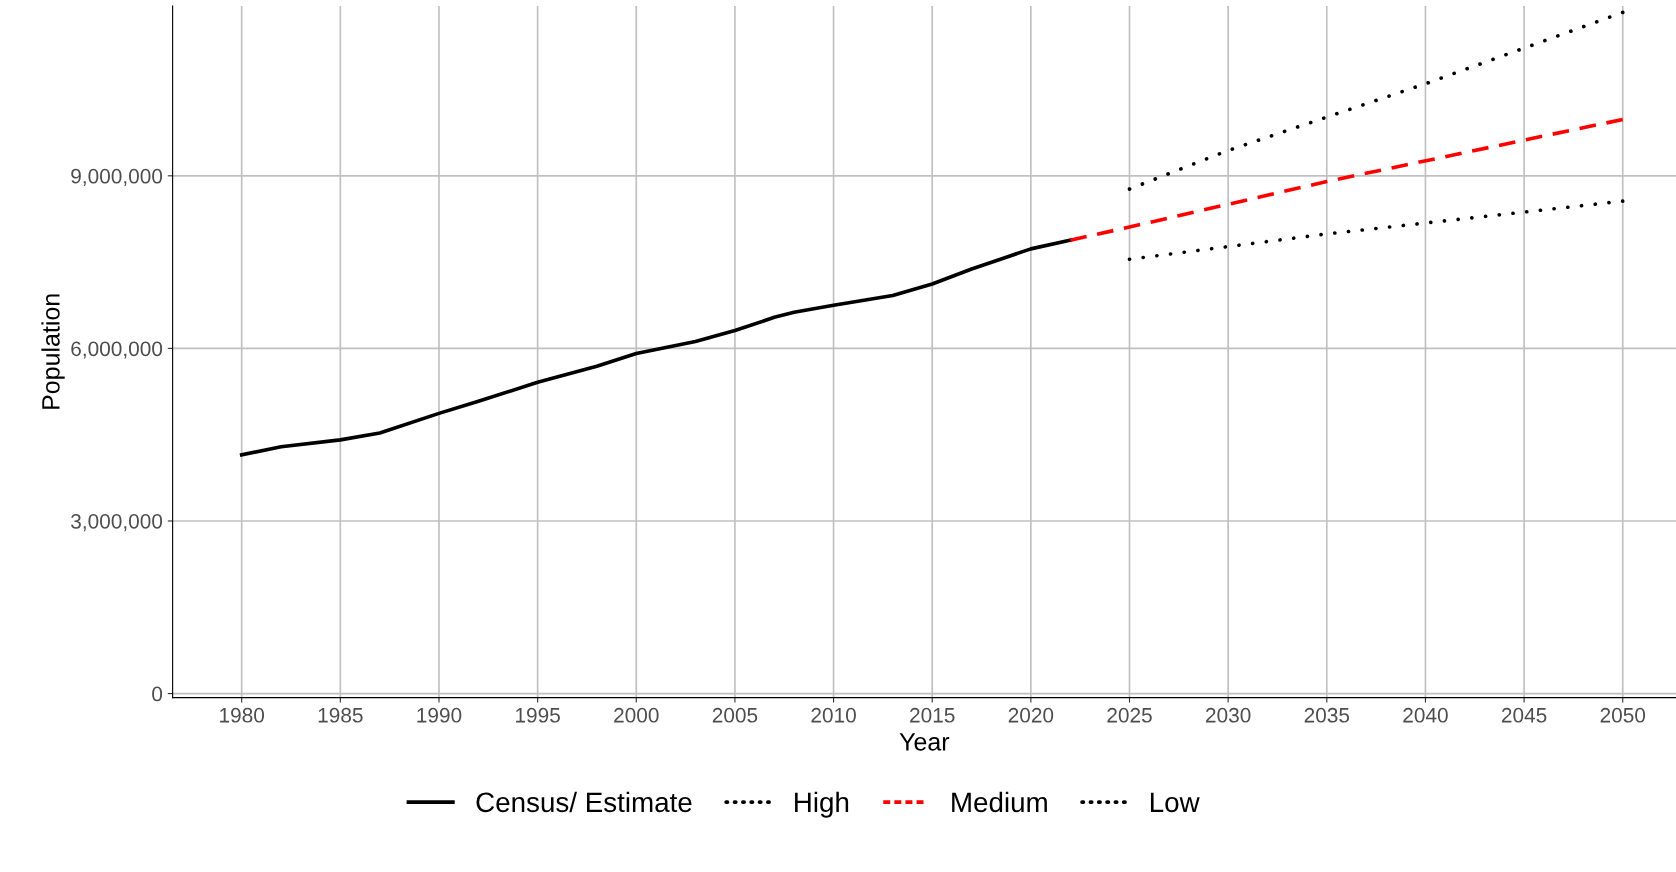  What do you see at coordinates (735, 715) in the screenshot?
I see `x-tick-label: 2005` at bounding box center [735, 715].